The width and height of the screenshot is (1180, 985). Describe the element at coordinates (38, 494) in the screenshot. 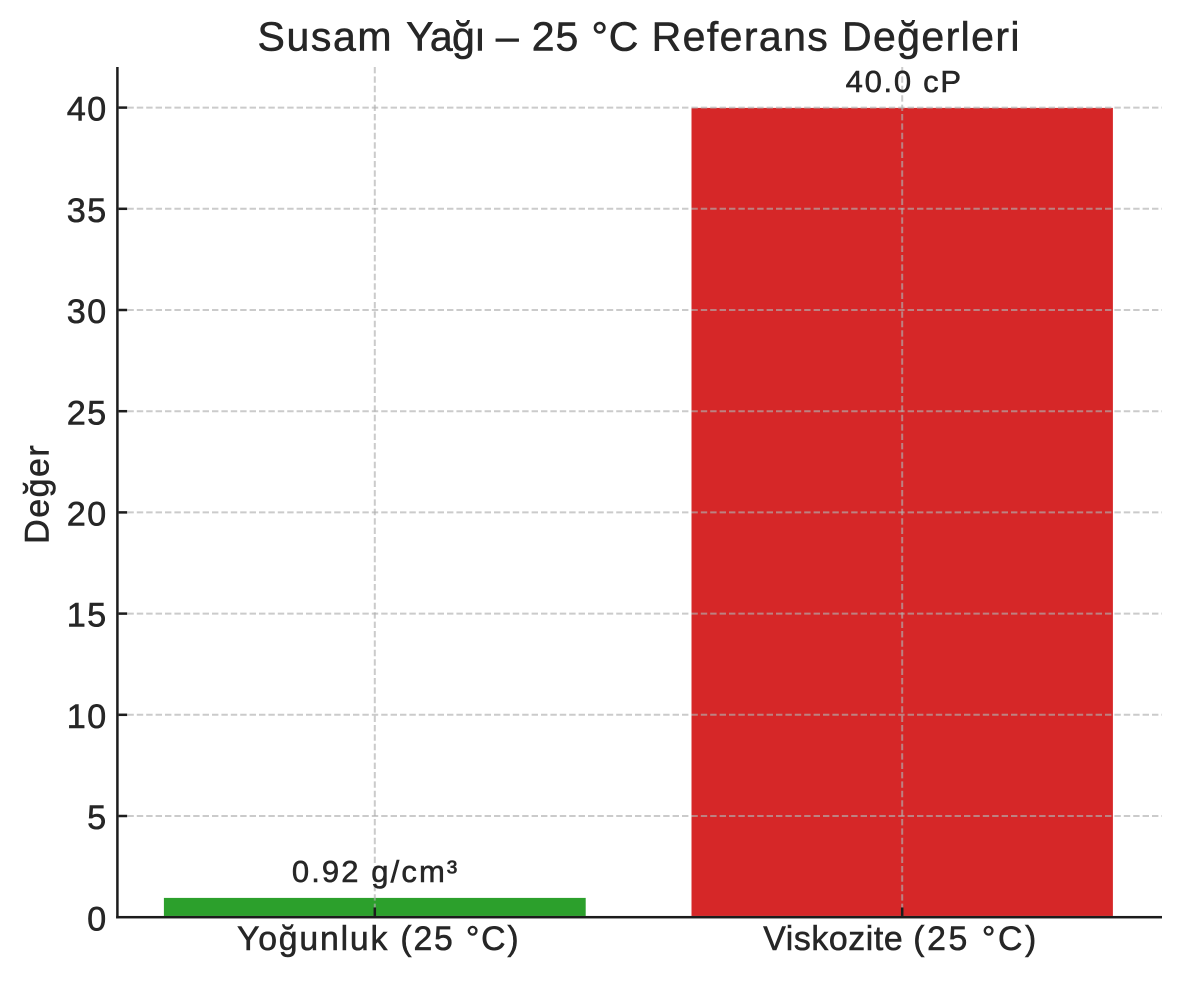

I see `svg-text: Değer` at that location.